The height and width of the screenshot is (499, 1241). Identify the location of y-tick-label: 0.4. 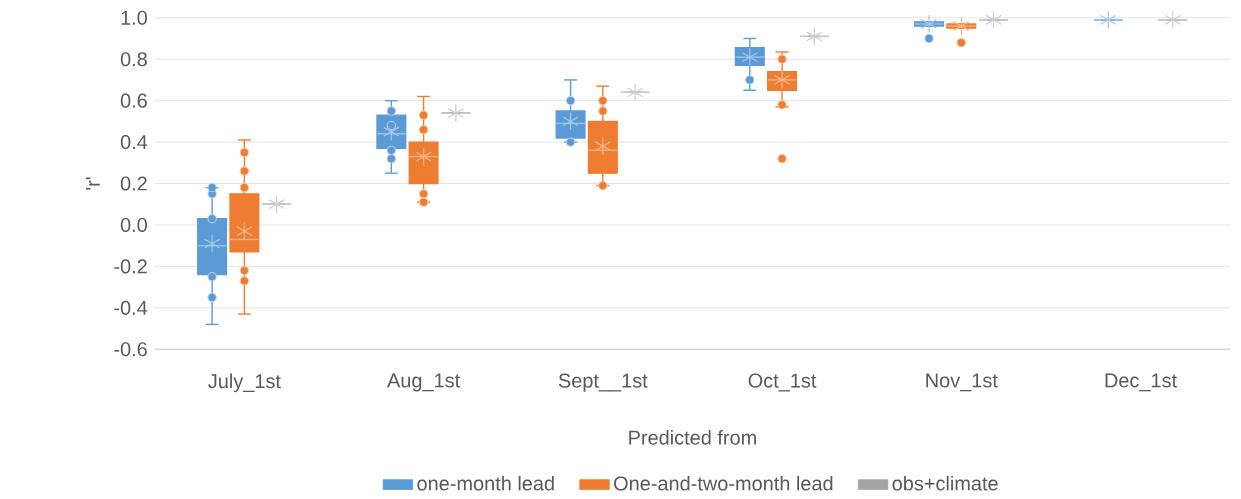
(134, 142).